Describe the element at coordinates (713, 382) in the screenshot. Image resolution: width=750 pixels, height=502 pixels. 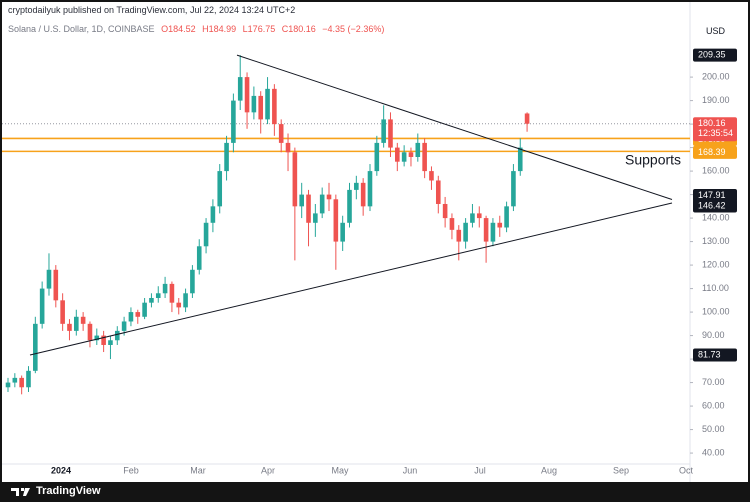
I see `y-tick-label: 70.00` at that location.